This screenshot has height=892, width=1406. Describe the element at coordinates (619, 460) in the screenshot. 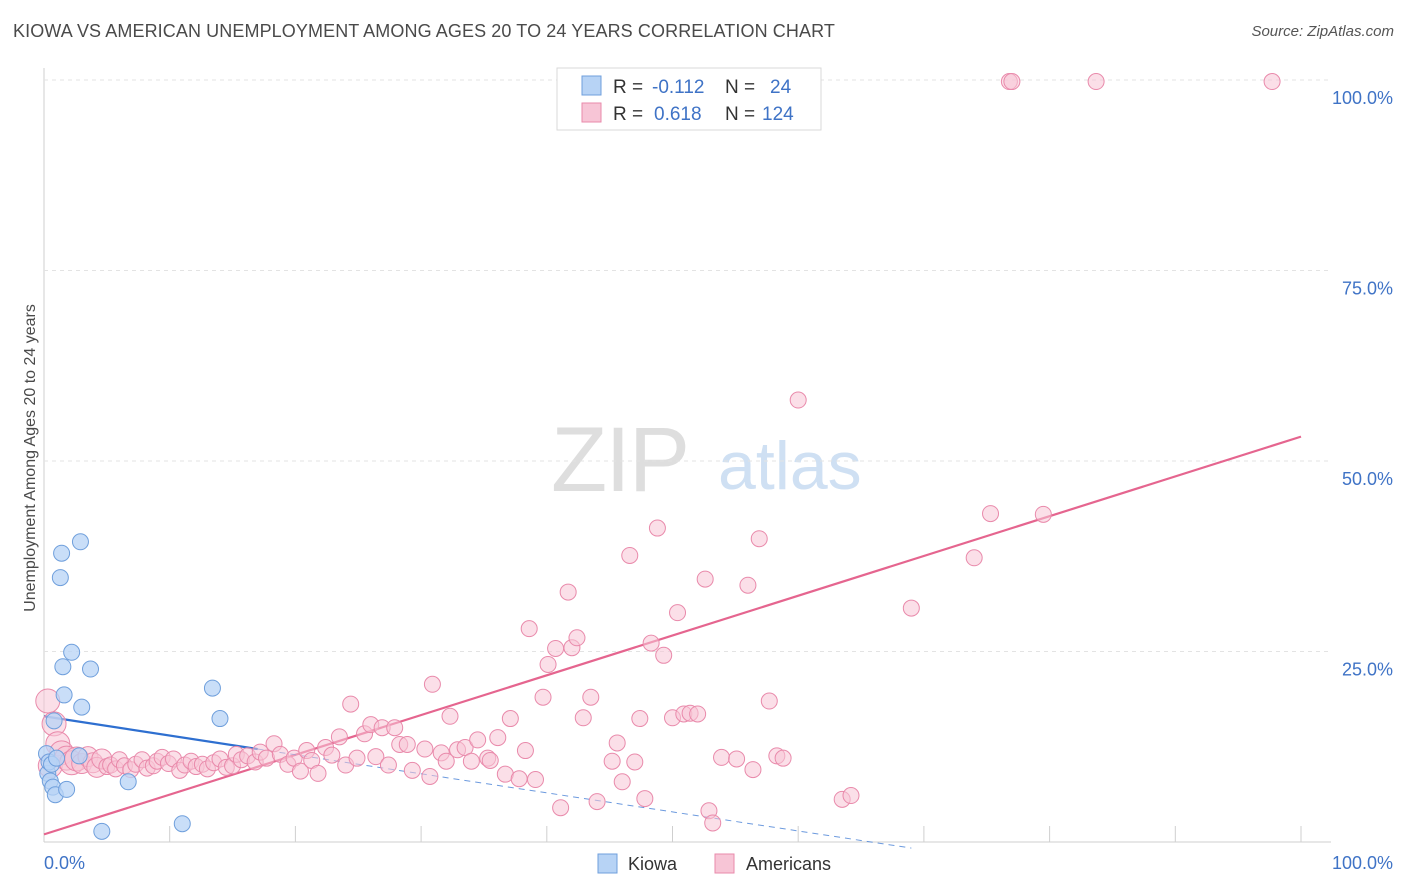

I see `watermark-zip: ZIP` at that location.